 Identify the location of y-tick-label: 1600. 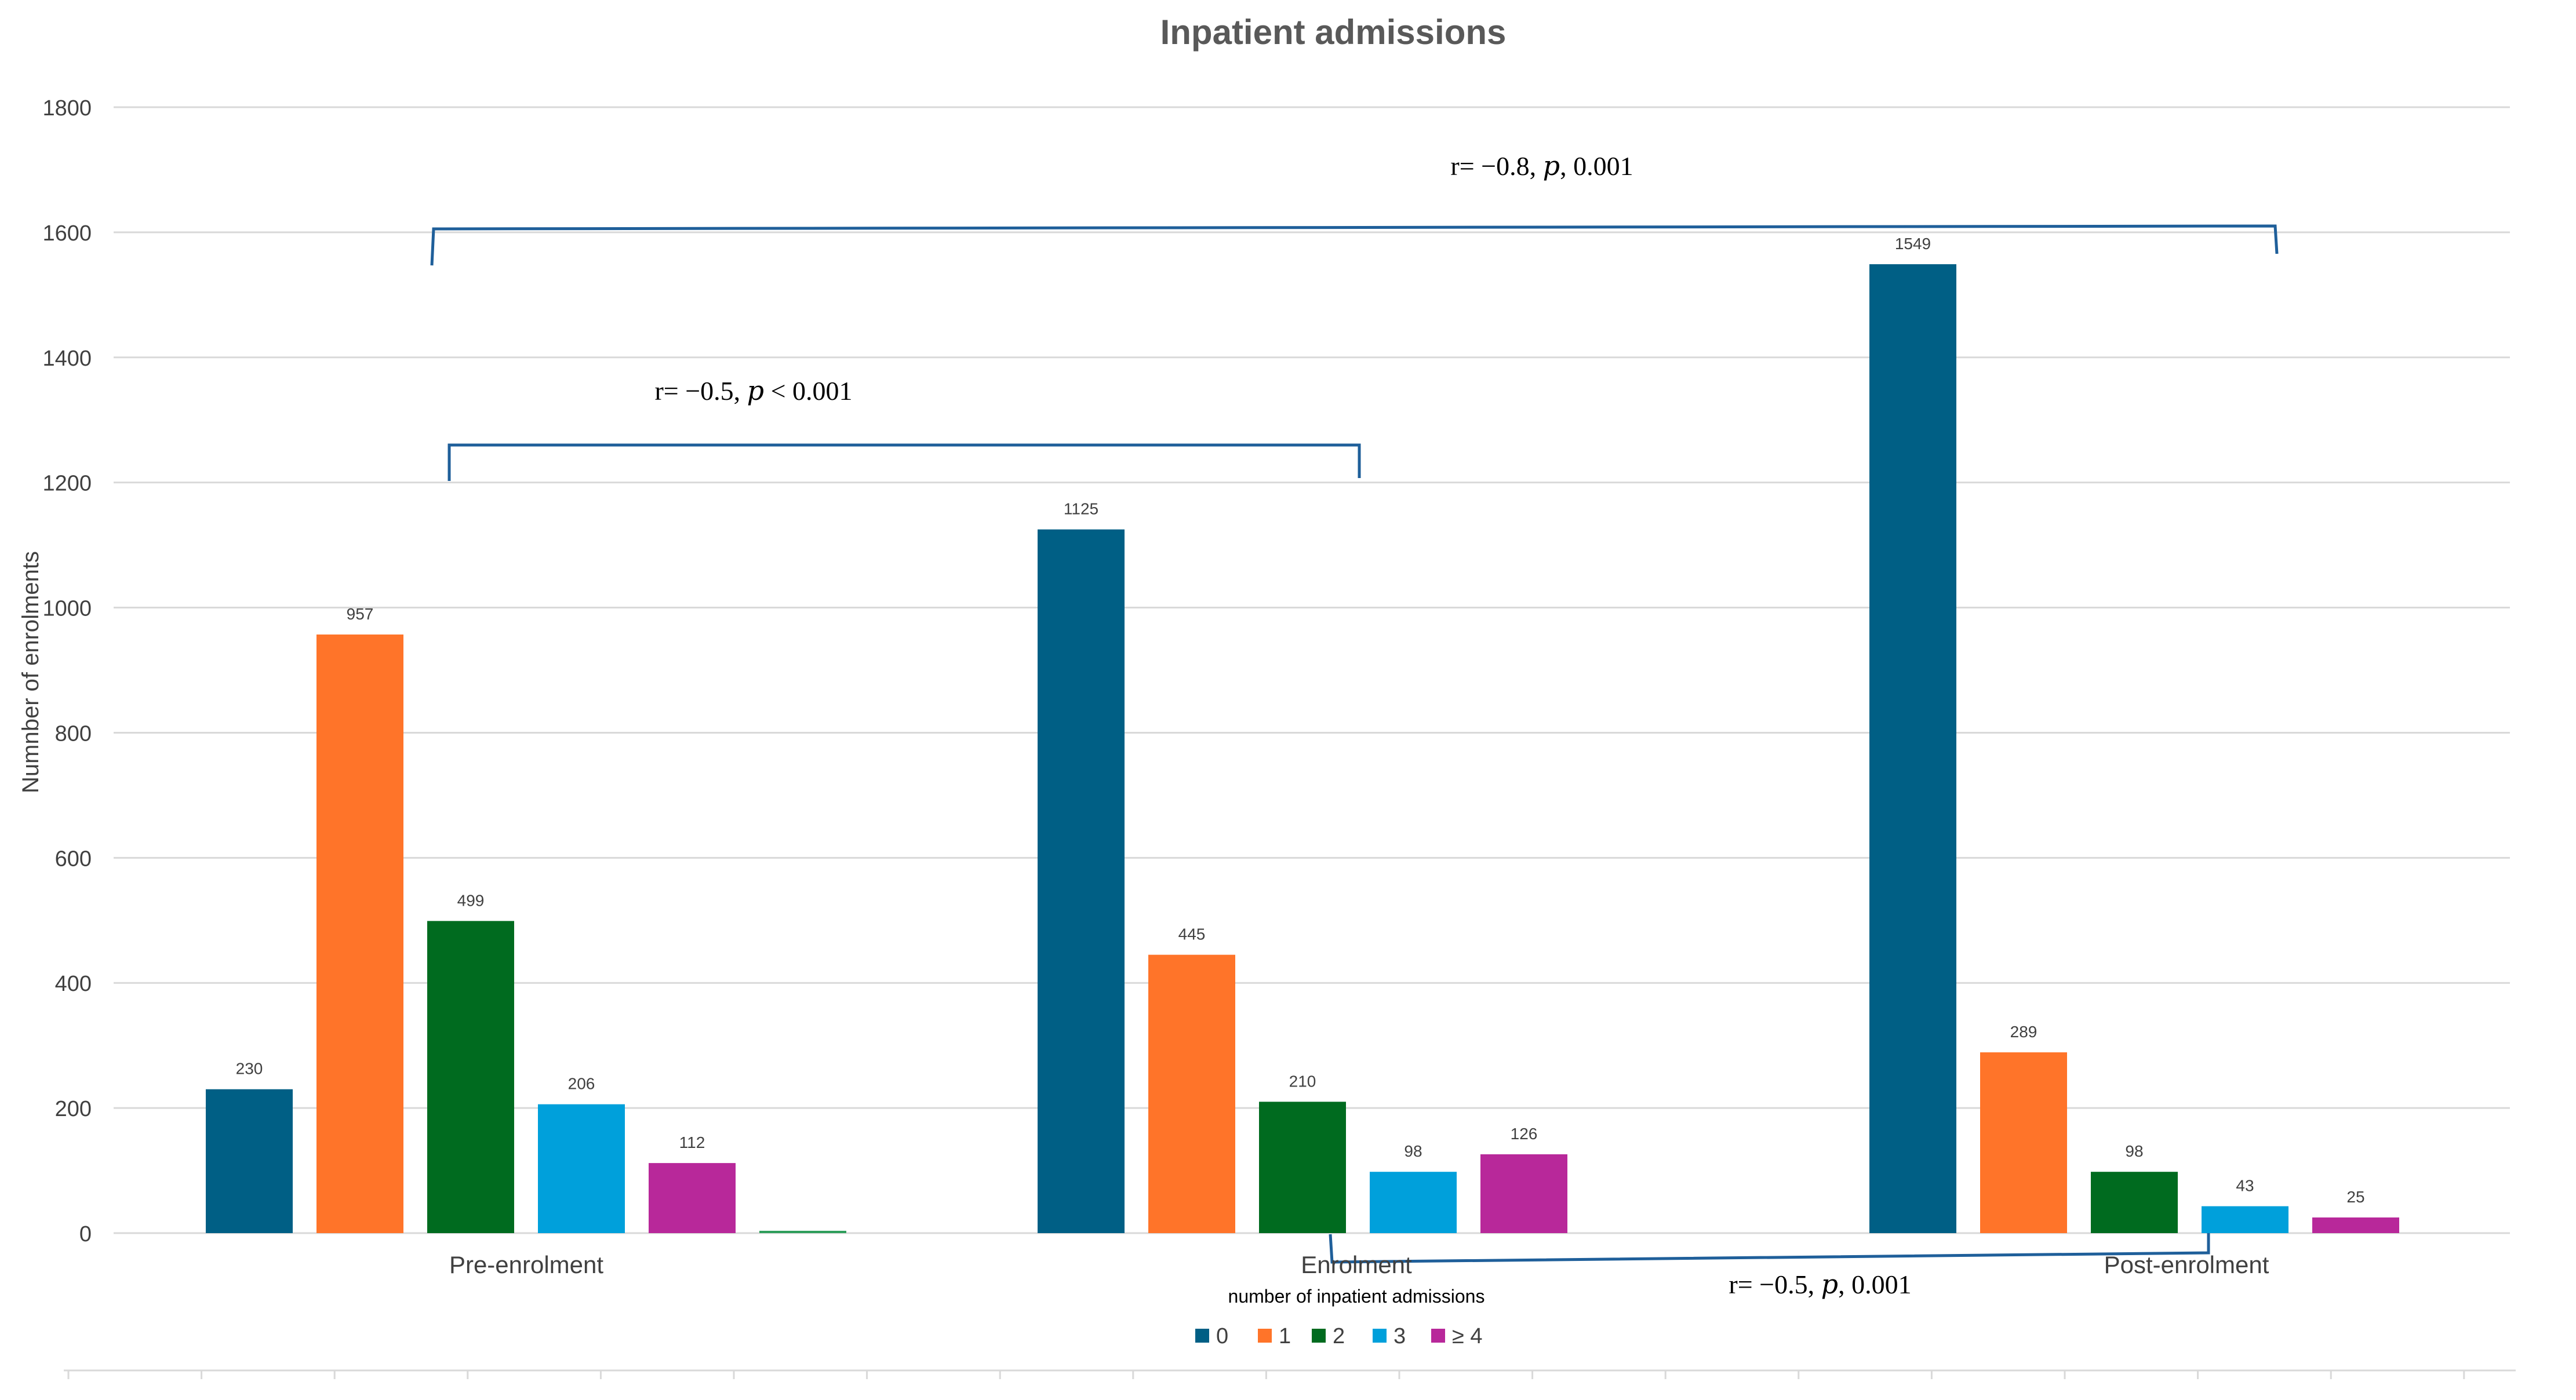
(67, 233).